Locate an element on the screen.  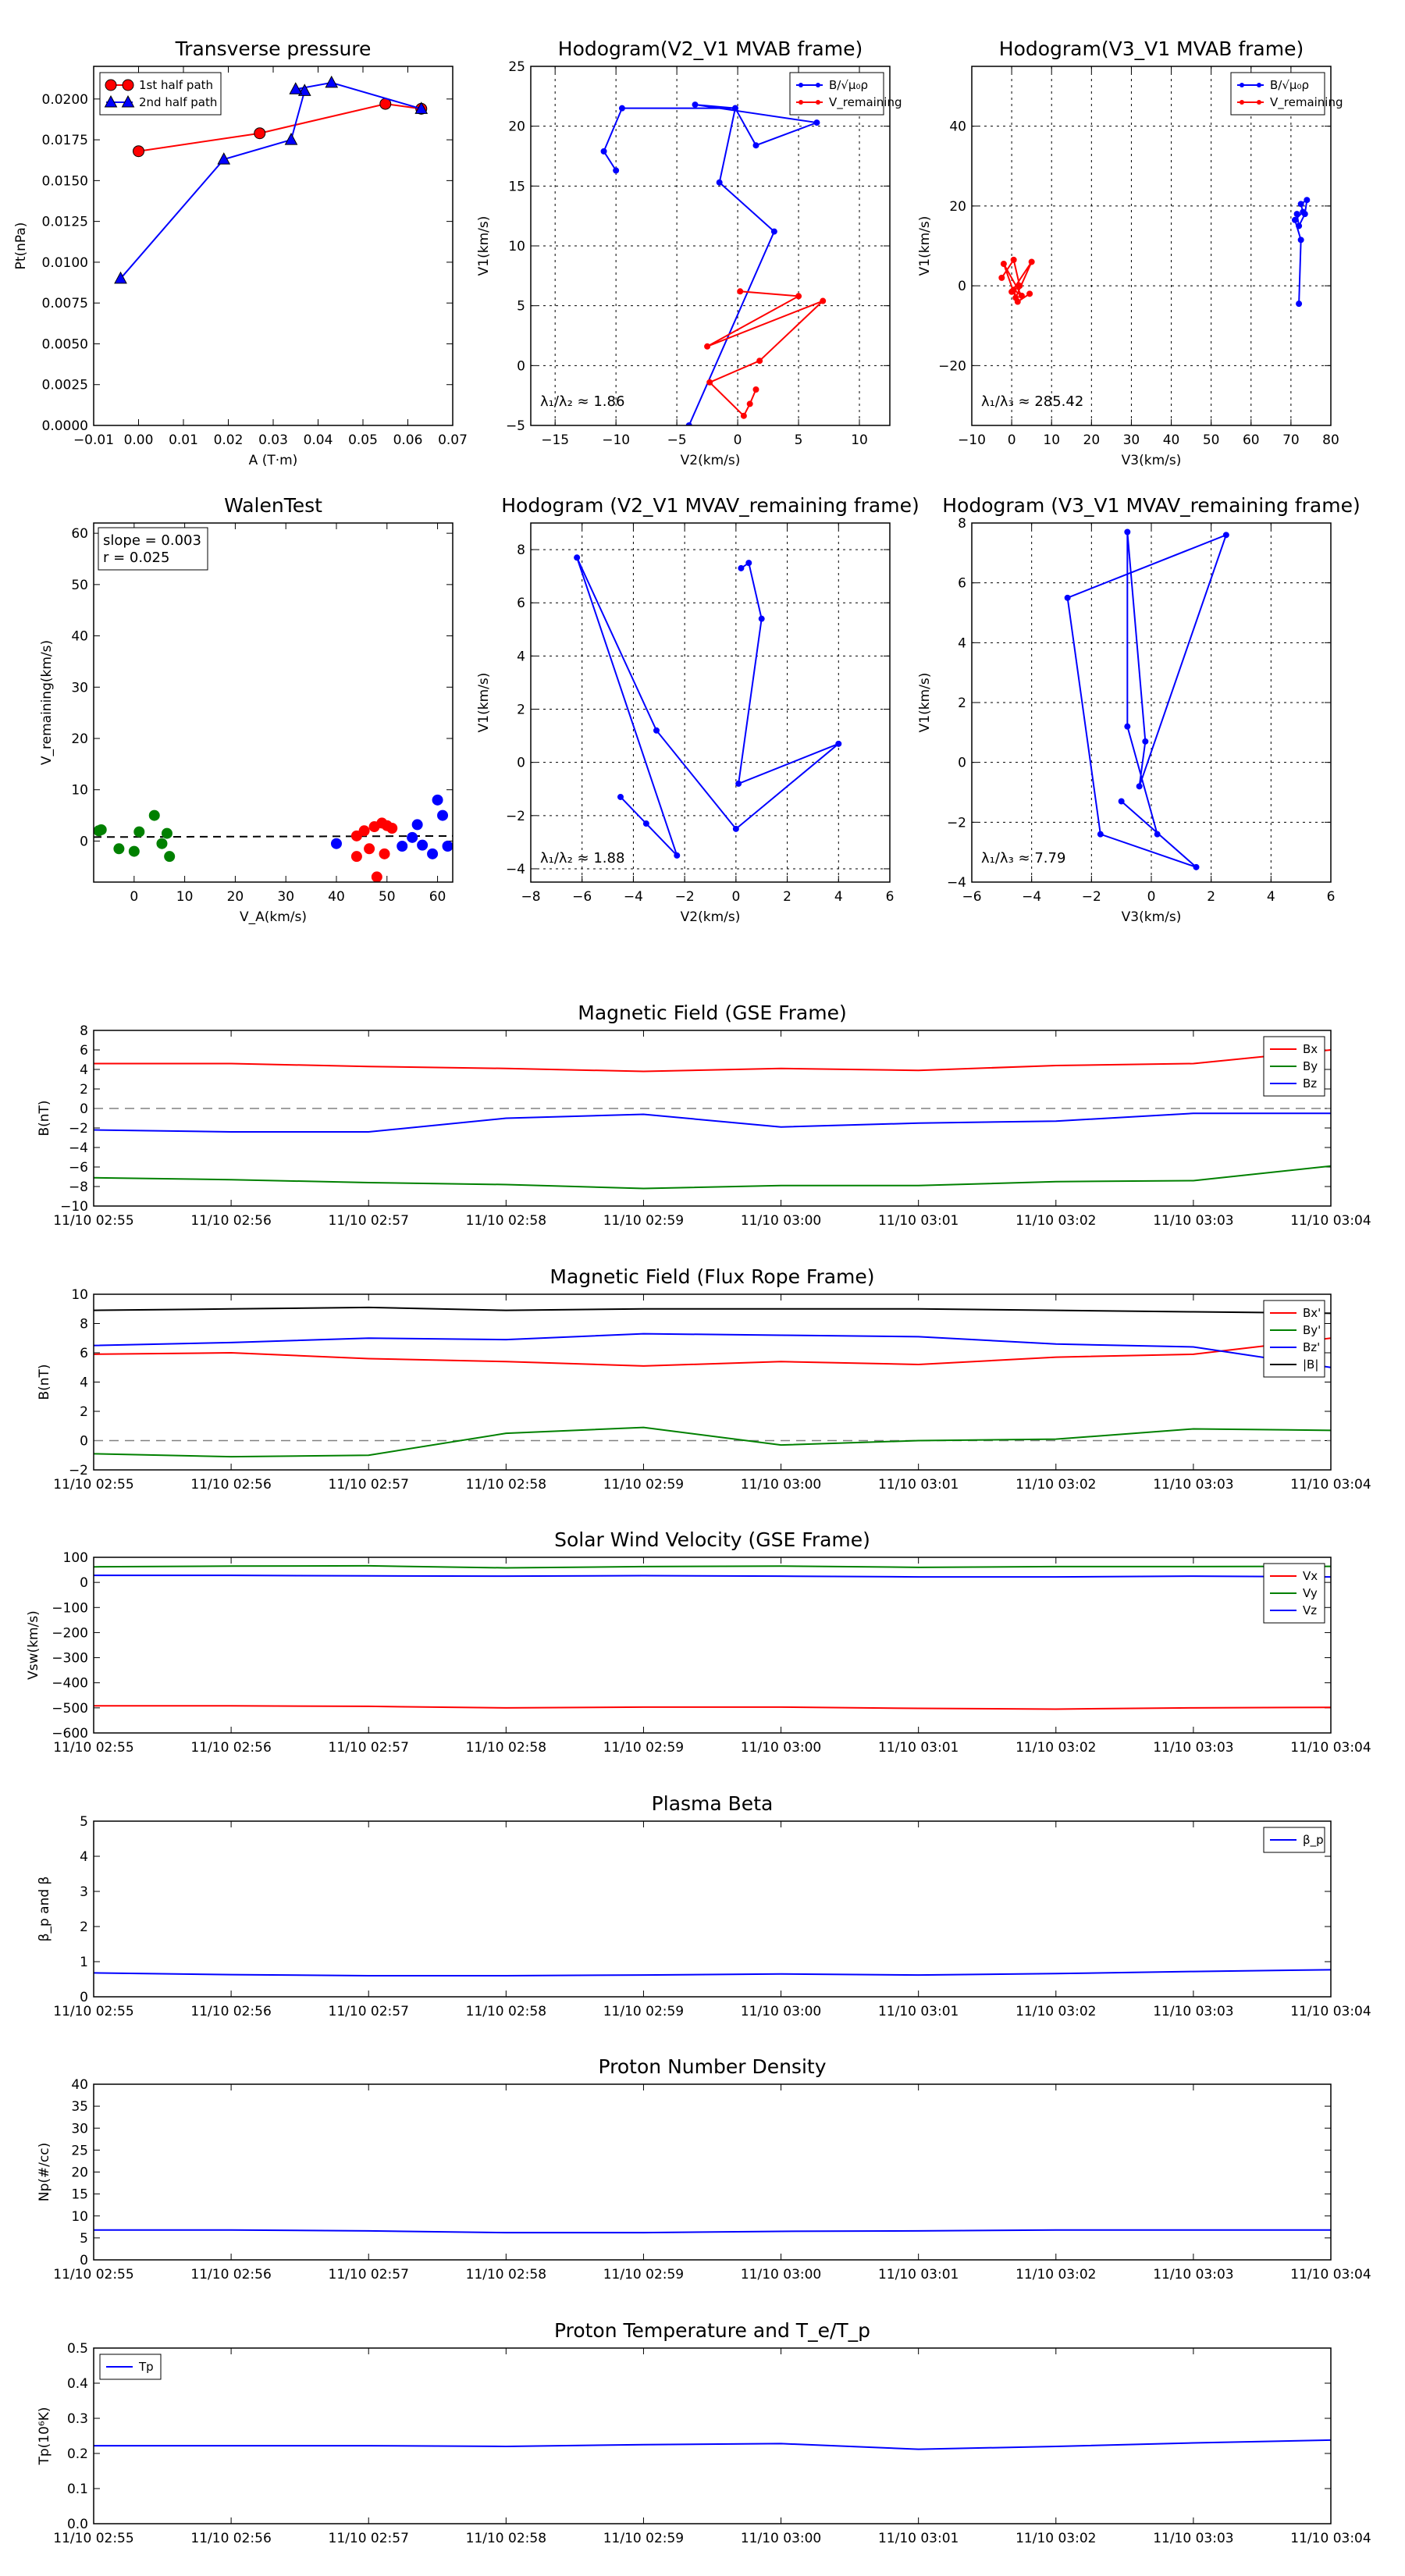
transverse-xtick-label: 0.02 is located at coordinates (229, 440).